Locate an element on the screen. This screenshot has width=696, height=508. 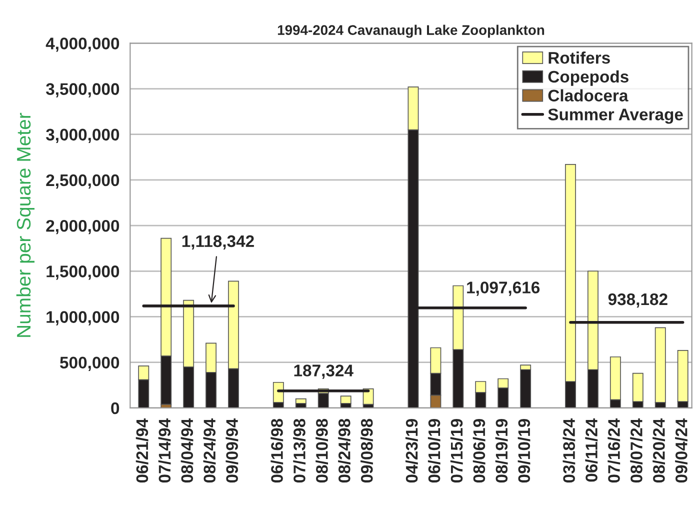
y-tick-label: 2,000,000 is located at coordinates (83, 227).